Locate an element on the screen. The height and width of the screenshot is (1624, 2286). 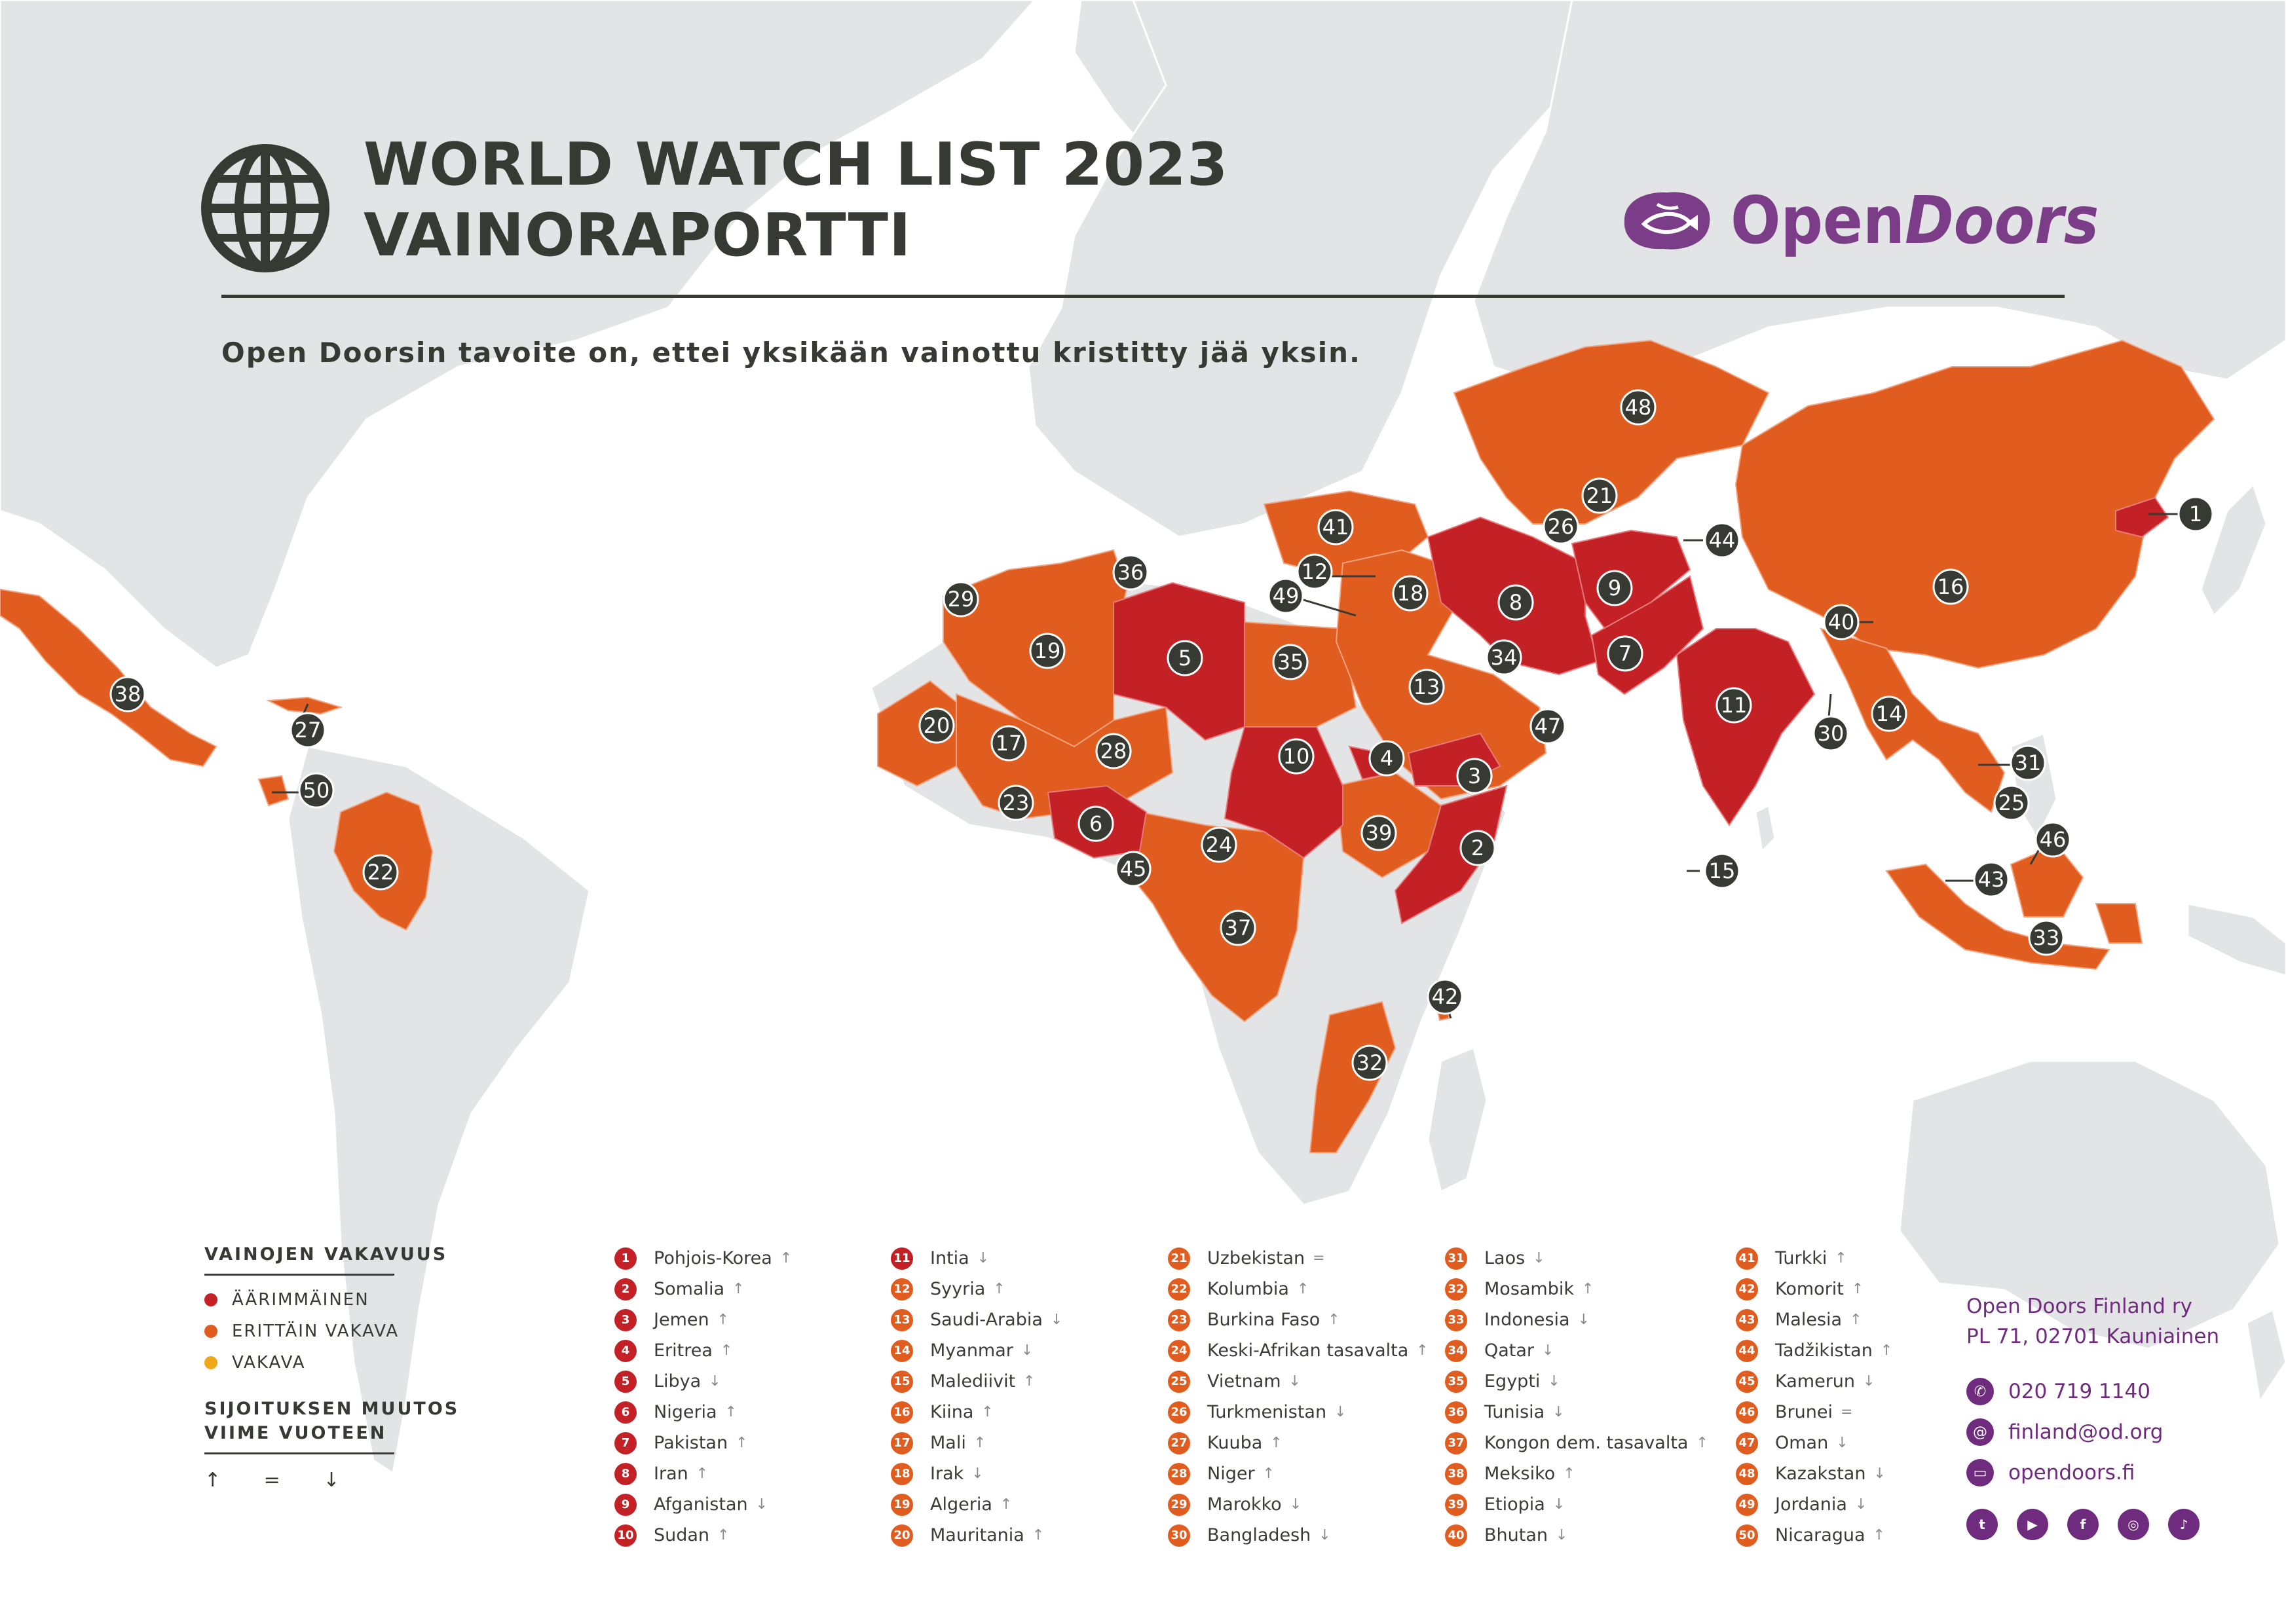
contact-email: @ finland@od.org is located at coordinates (2092, 1432).